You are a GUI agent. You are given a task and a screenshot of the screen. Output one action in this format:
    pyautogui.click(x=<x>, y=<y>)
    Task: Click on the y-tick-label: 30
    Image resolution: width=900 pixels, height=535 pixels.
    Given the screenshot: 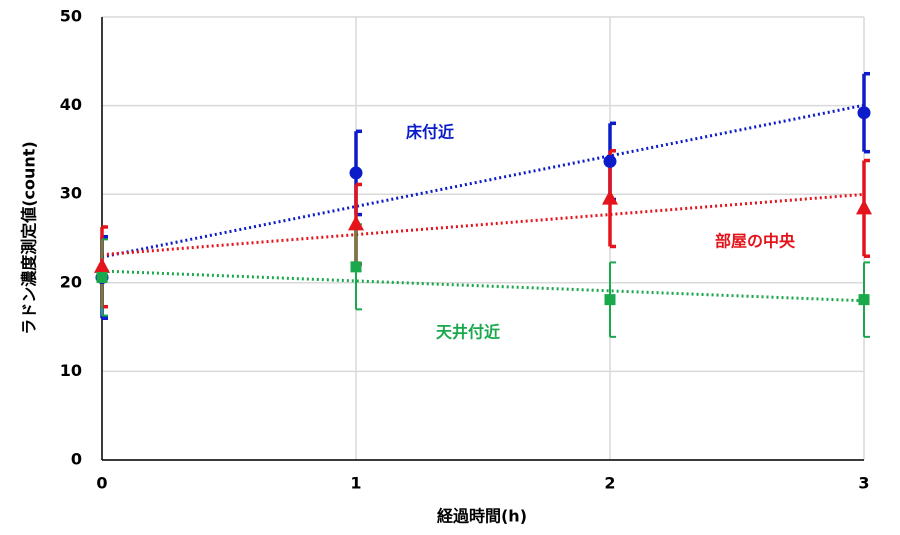 What is the action you would take?
    pyautogui.click(x=71, y=193)
    